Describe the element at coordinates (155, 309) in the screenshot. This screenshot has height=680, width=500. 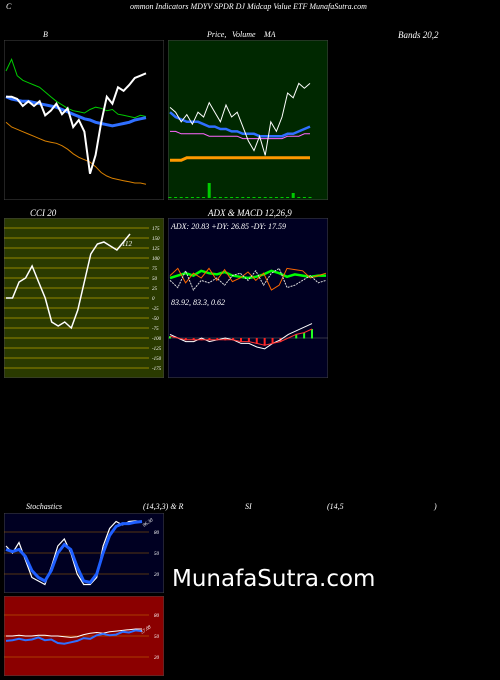
I see `cci-tick-label: -25` at that location.